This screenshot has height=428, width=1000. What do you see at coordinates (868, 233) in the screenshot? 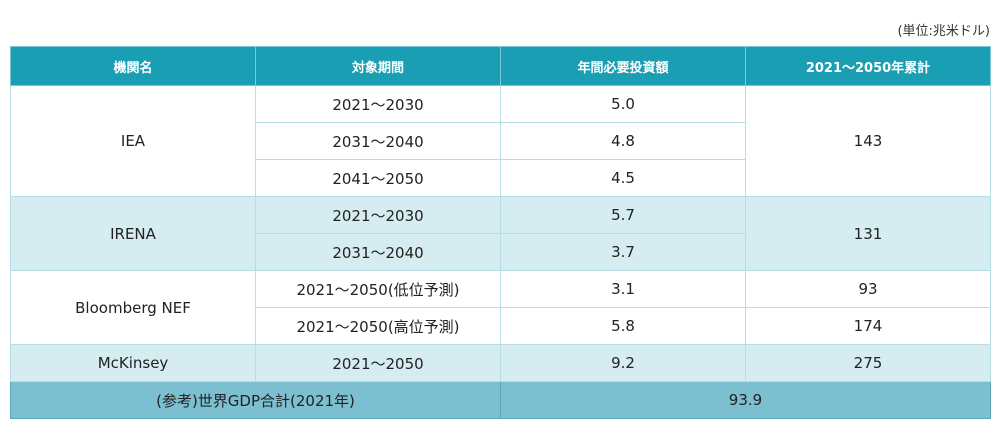
I see `total-cell-irena: 131` at bounding box center [868, 233].